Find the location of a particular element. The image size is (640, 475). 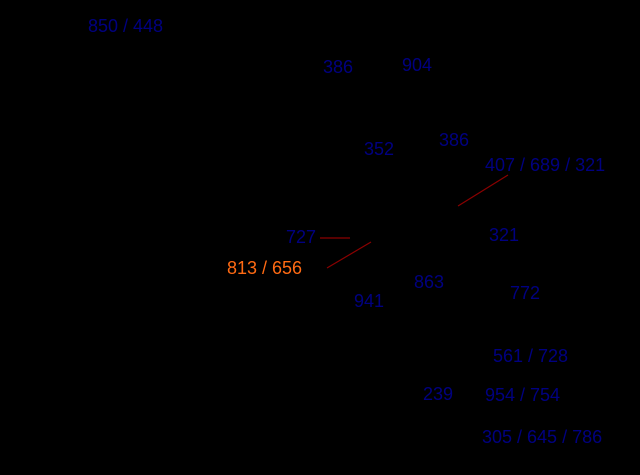

map-label: 407 / 689 / 321 is located at coordinates (545, 165).